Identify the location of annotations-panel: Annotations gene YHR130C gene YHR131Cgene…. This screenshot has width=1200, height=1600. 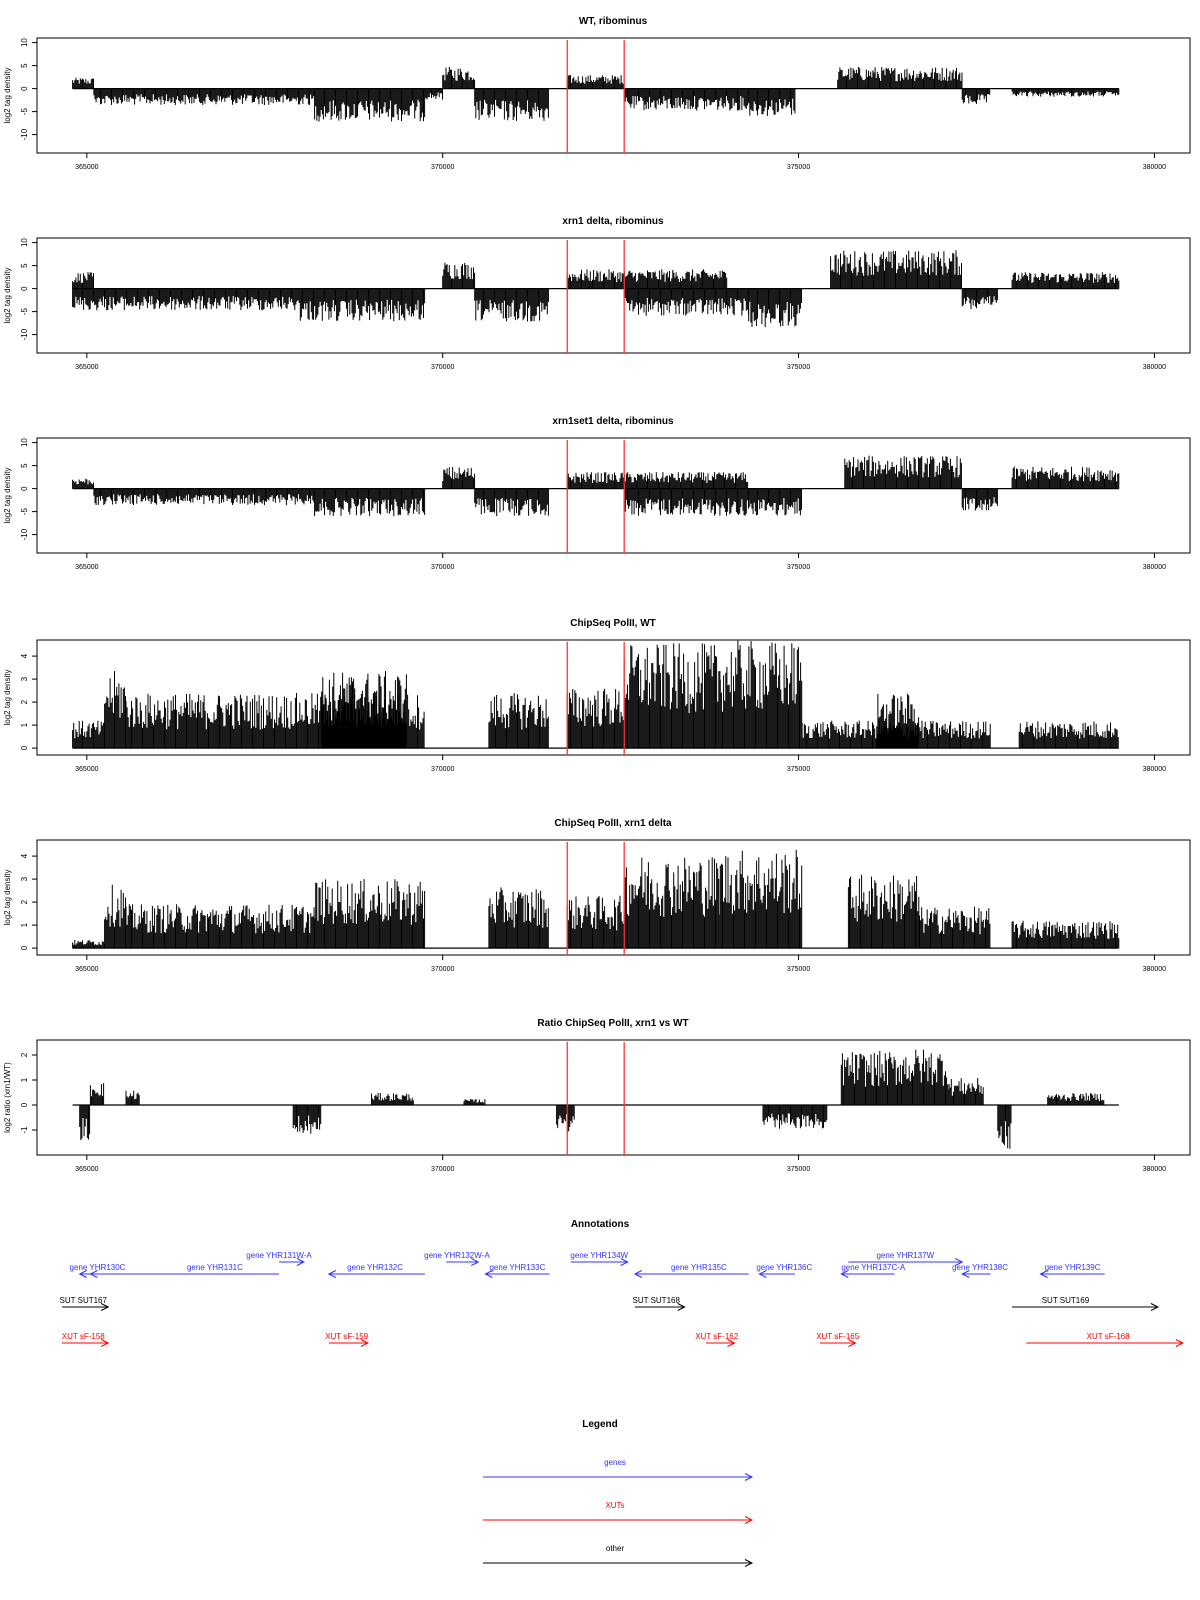
(622, 1283).